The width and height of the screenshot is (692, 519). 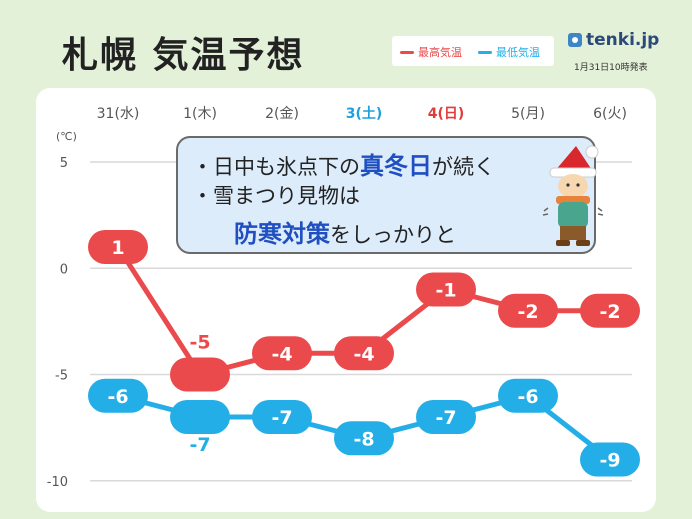 What do you see at coordinates (66, 136) in the screenshot?
I see `y-axis-unit: (℃)` at bounding box center [66, 136].